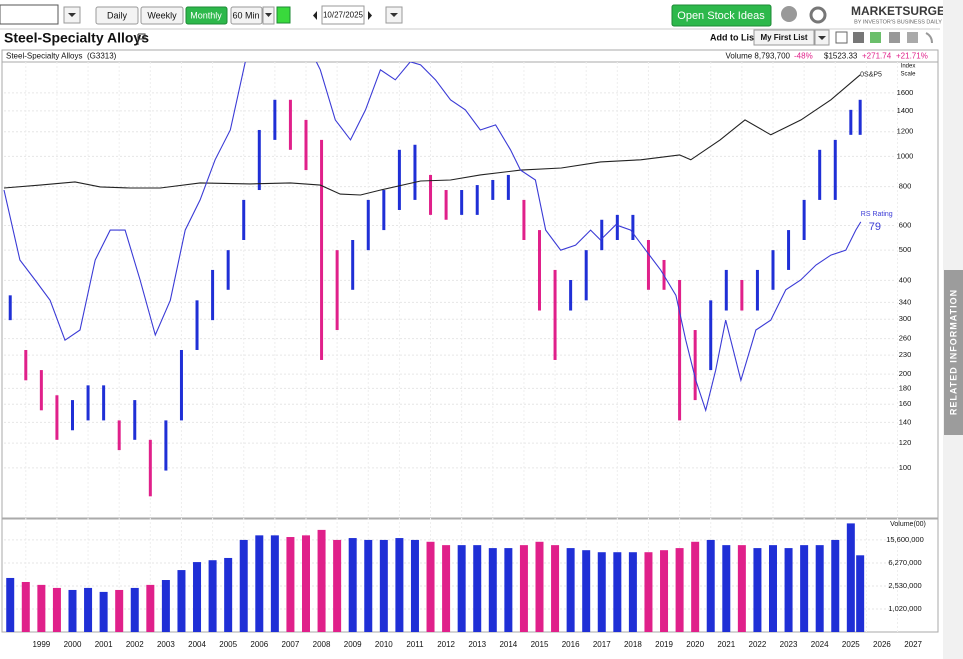 This screenshot has width=963, height=659. What do you see at coordinates (904, 608) in the screenshot?
I see `y-tick-label: 1,020,000` at bounding box center [904, 608].